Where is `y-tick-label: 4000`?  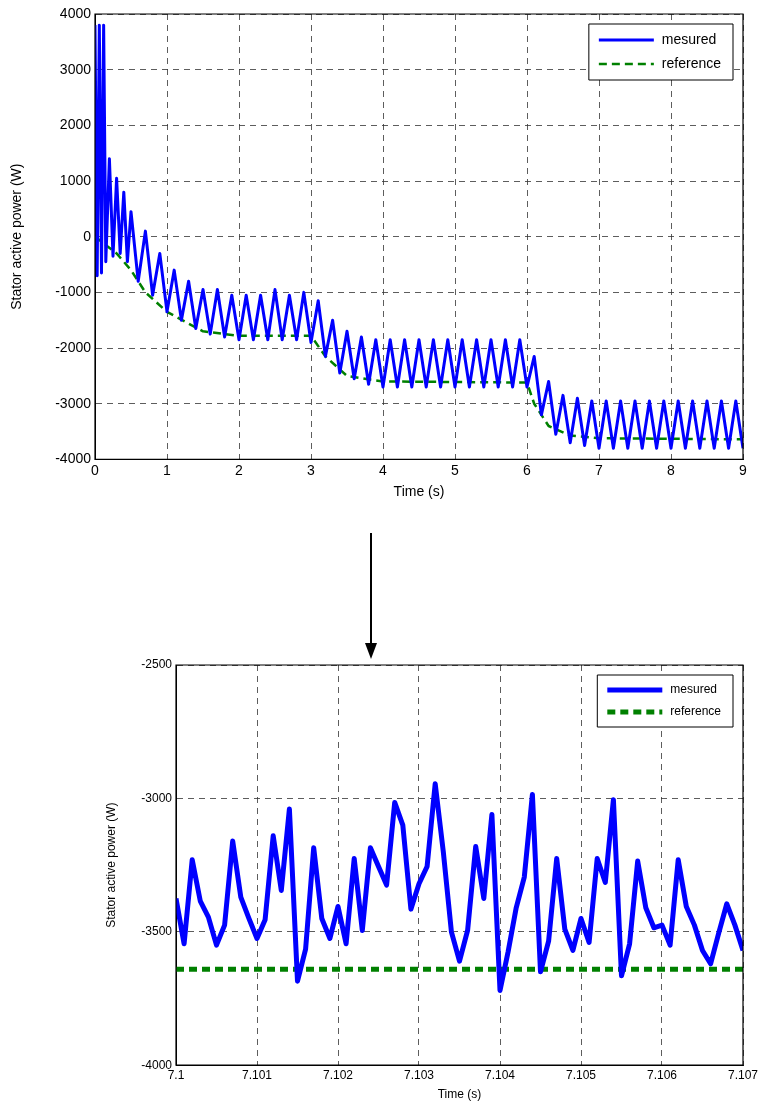 y-tick-label: 4000 is located at coordinates (75, 12).